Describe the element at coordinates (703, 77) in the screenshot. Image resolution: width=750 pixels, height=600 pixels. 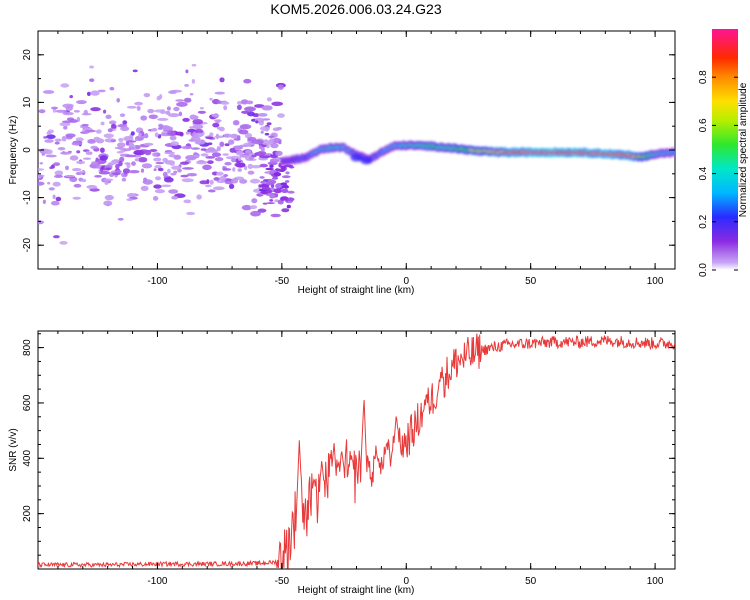
I see `colorbar-tick-label: 0.8` at that location.